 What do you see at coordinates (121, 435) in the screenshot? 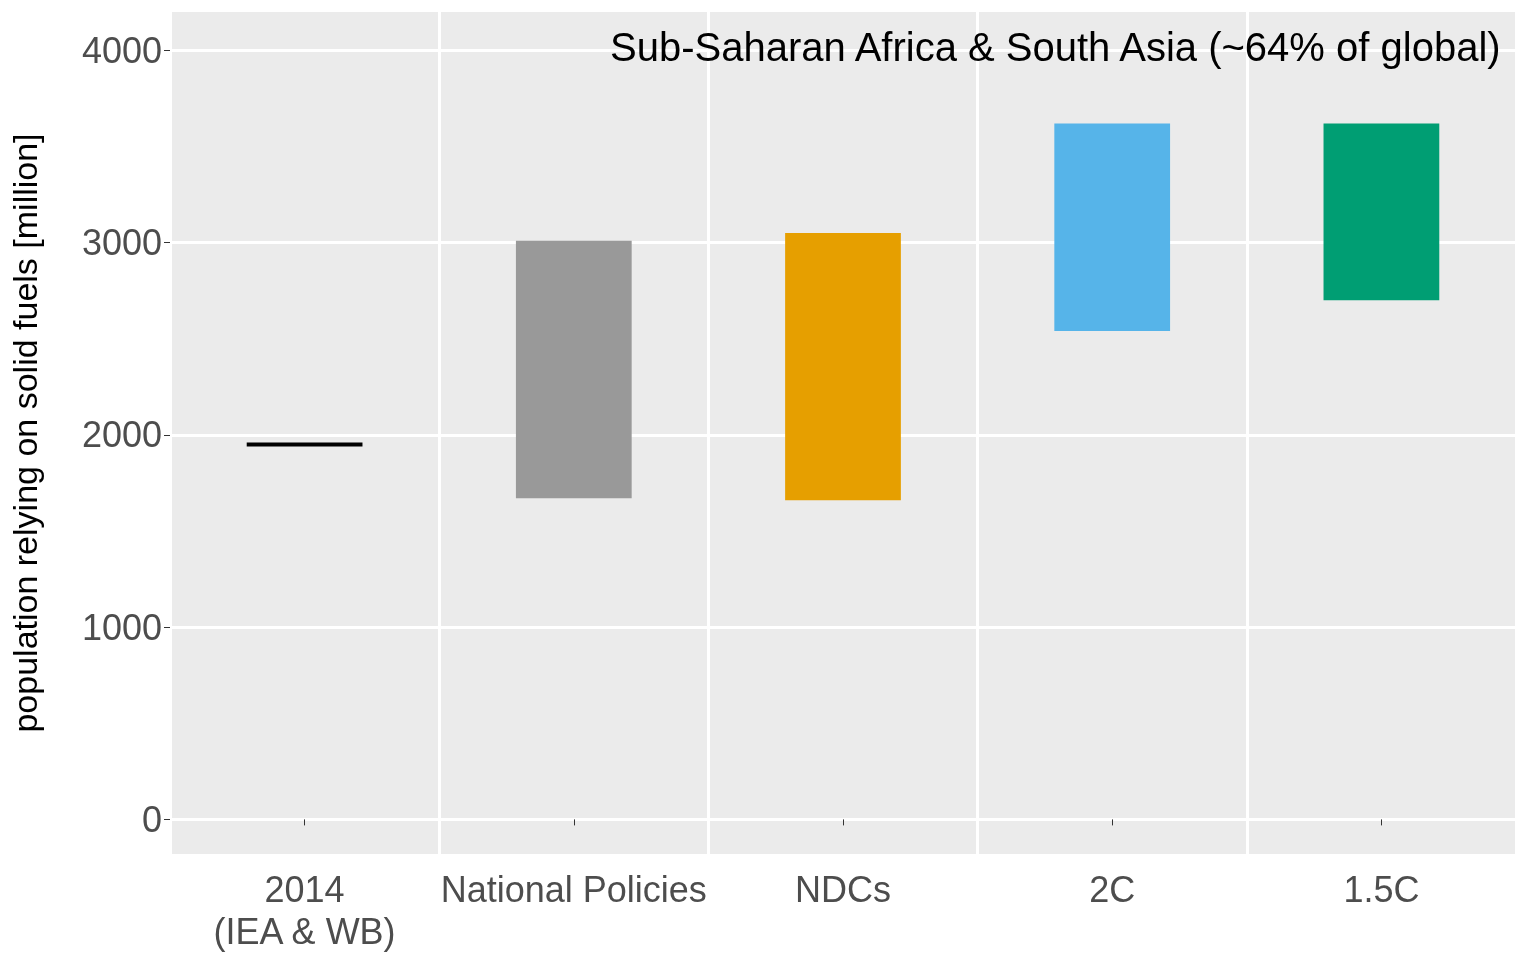
I see `y-tick-label: 2000` at bounding box center [121, 435].